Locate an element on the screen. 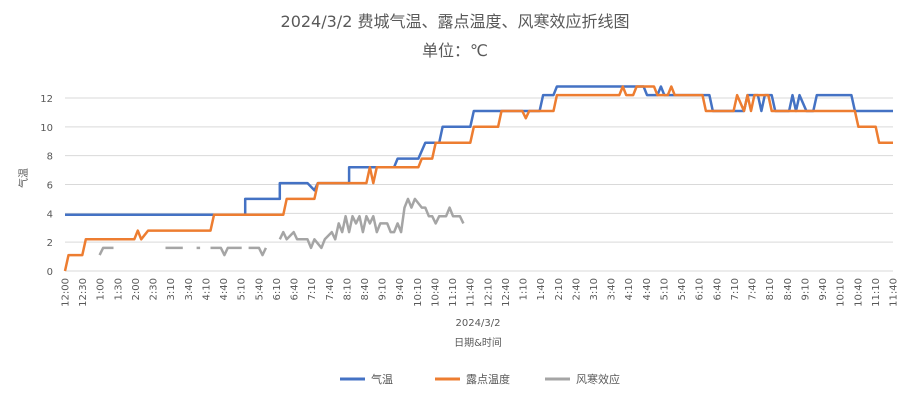 The width and height of the screenshot is (909, 400). x-tick-label: 1:00 is located at coordinates (101, 289).